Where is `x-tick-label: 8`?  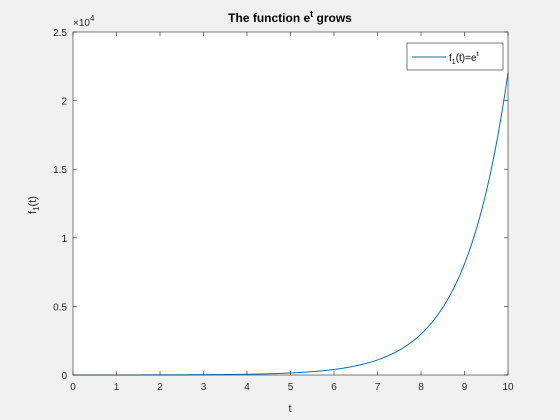 x-tick-label: 8 is located at coordinates (421, 387).